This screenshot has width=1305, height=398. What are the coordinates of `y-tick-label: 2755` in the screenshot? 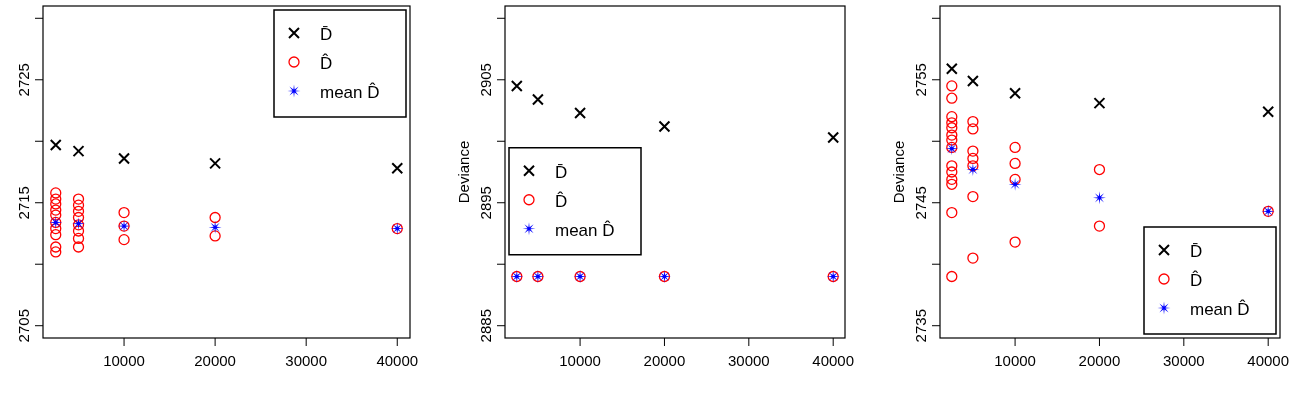 It's located at (920, 80).